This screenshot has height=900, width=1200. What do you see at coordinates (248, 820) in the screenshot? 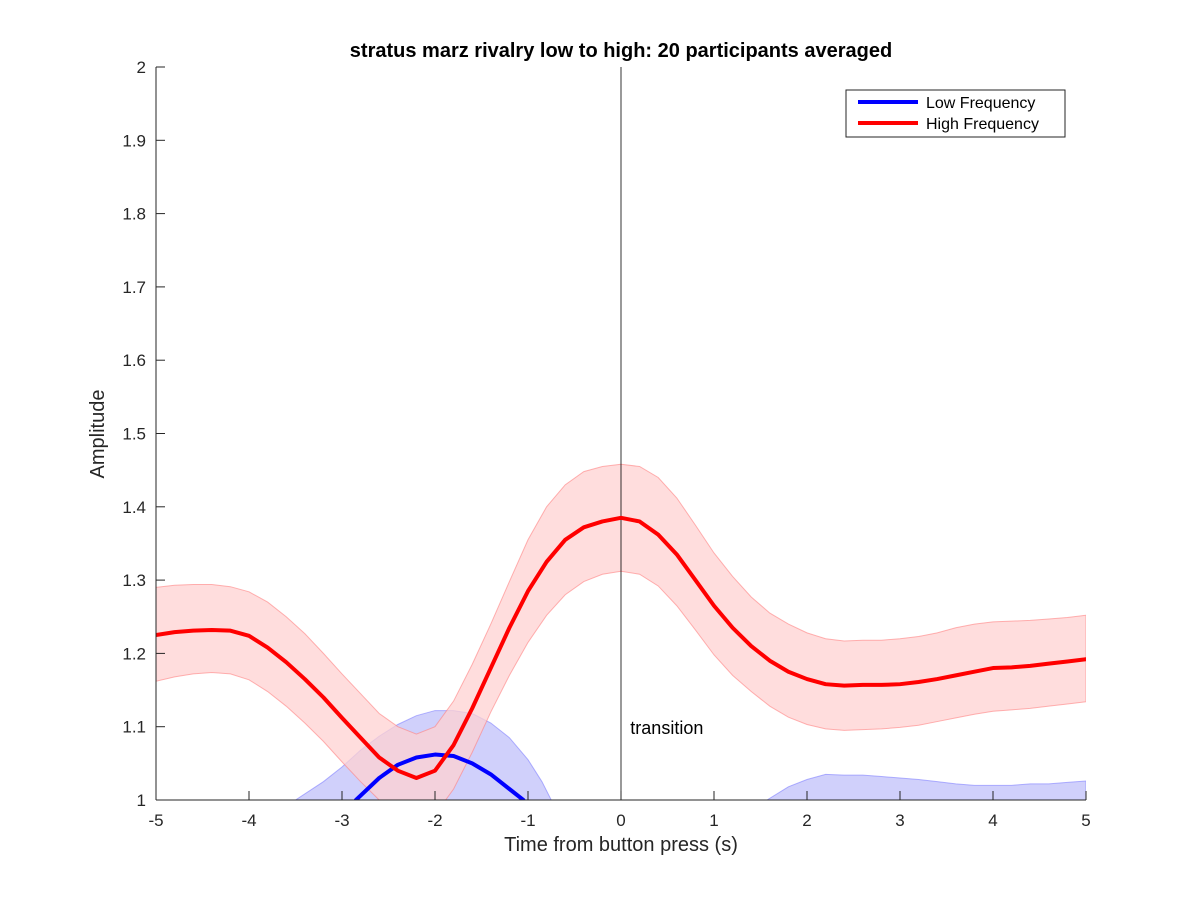
I see `x-tick-label: -4` at bounding box center [248, 820].